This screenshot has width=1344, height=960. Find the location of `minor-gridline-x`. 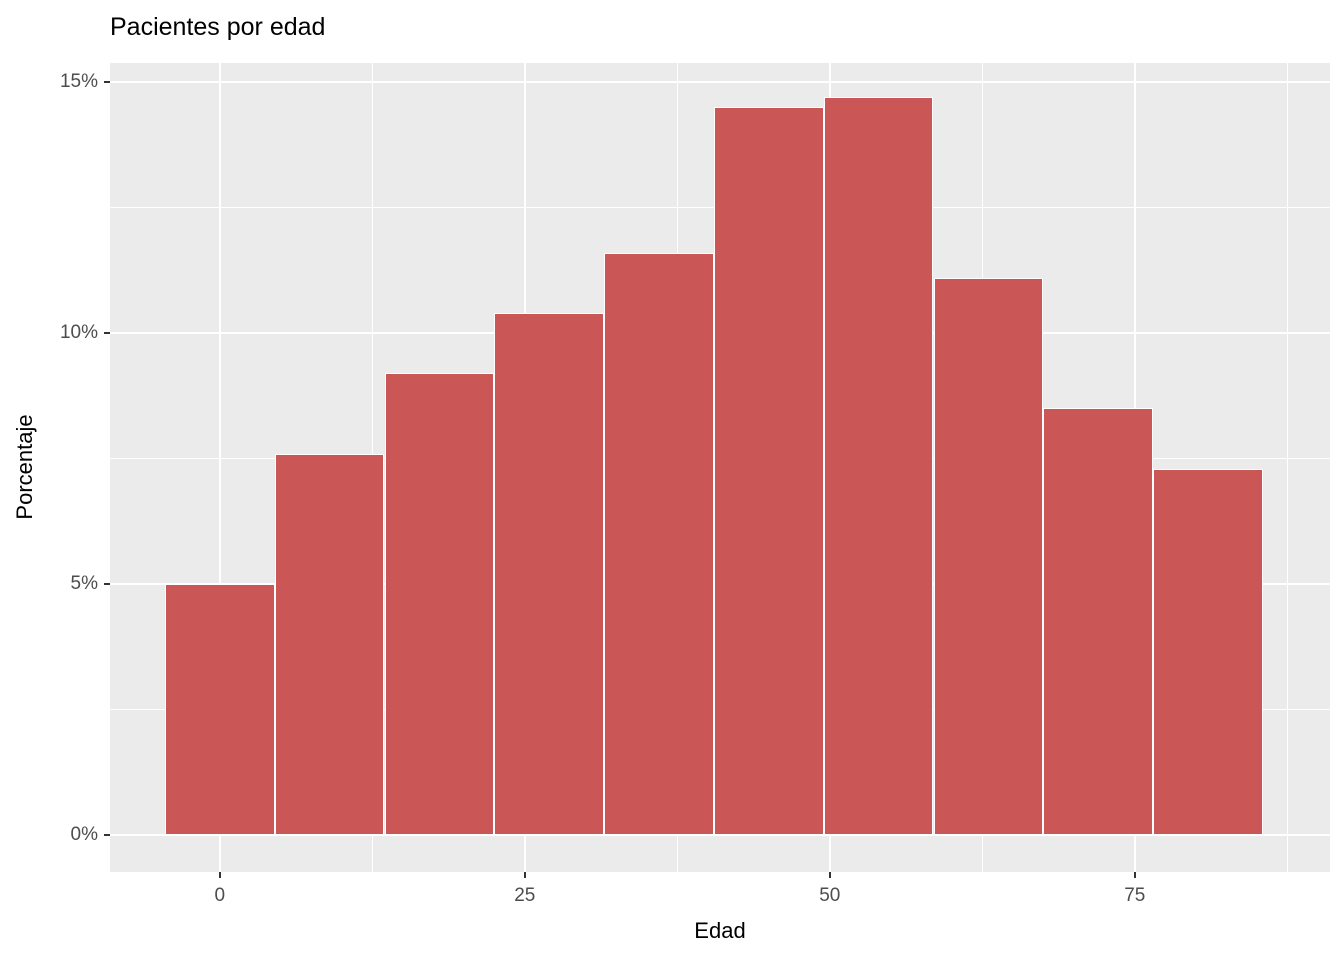

minor-gridline-x is located at coordinates (1287, 467).